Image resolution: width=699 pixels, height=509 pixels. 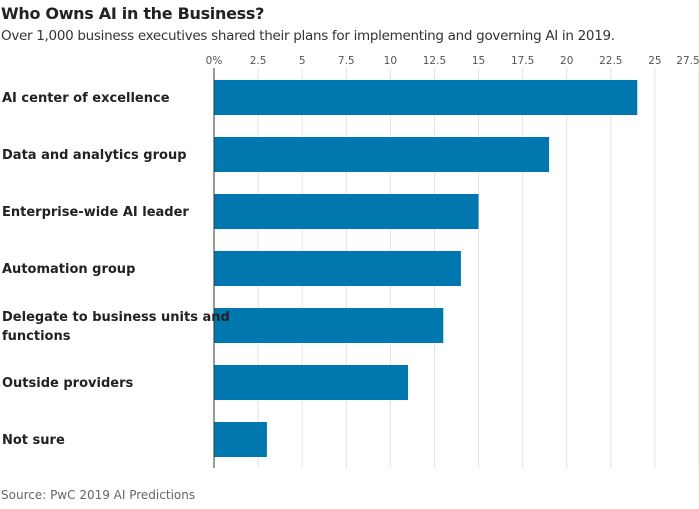 I want to click on chart-title: Who Owns AI in the Business?, so click(x=133, y=13).